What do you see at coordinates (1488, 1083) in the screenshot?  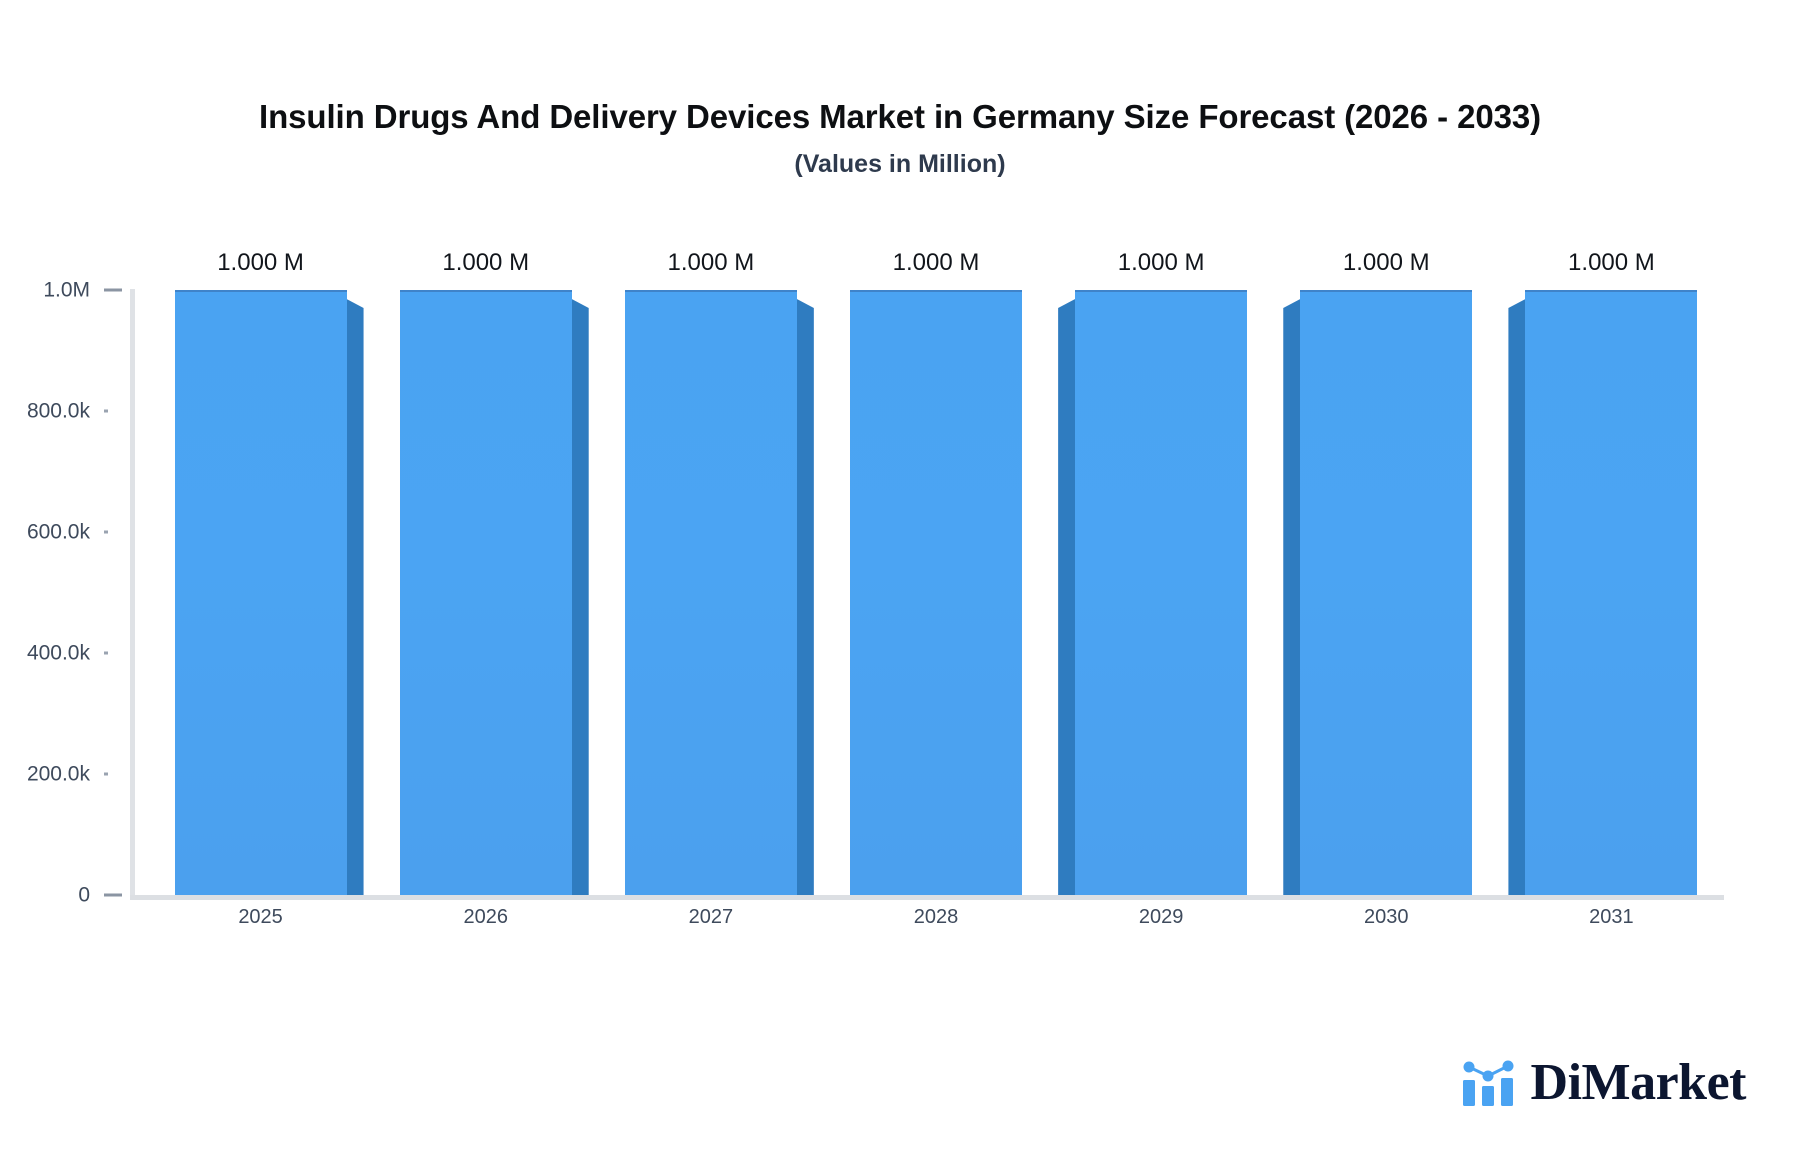 I see `bar-chart-dots-icon` at bounding box center [1488, 1083].